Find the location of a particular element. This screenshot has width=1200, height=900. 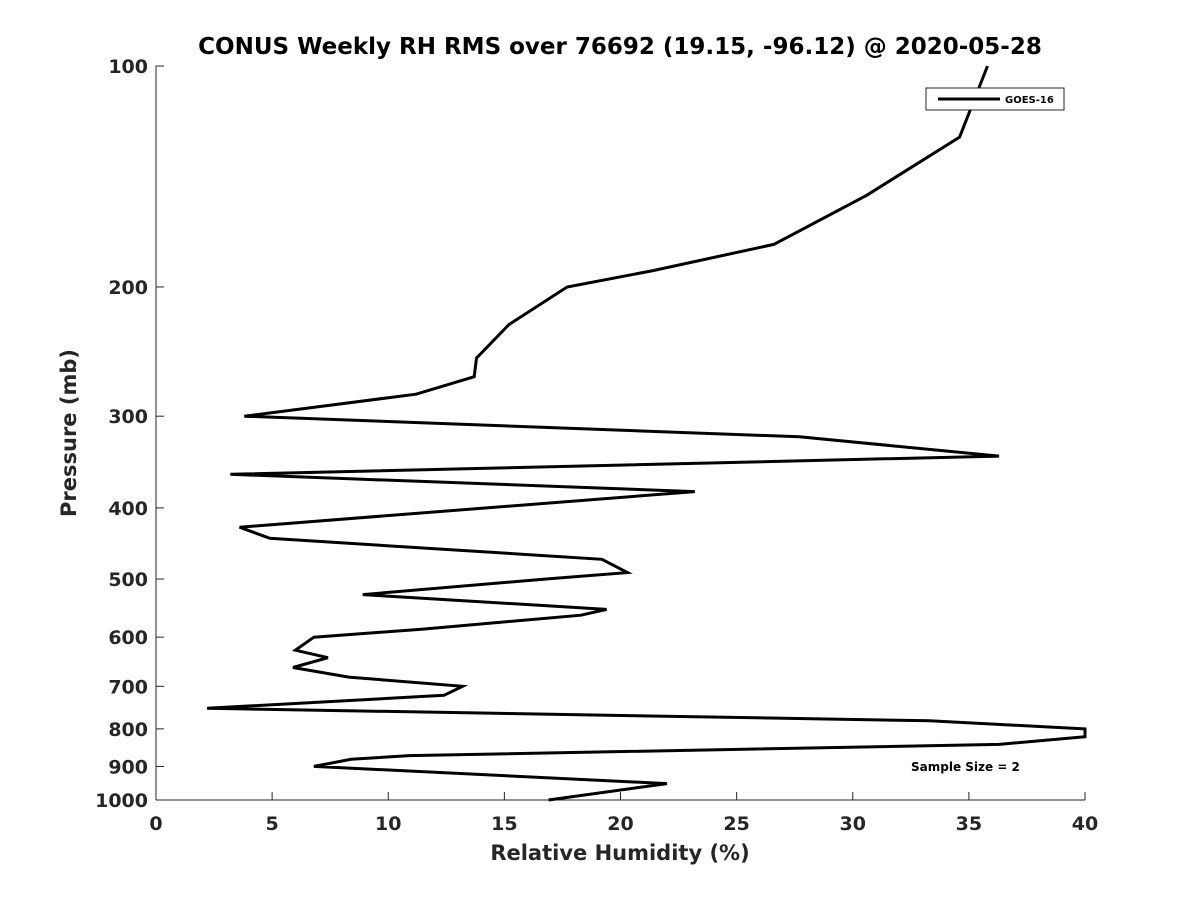

x-tick-label: 20 is located at coordinates (620, 824).